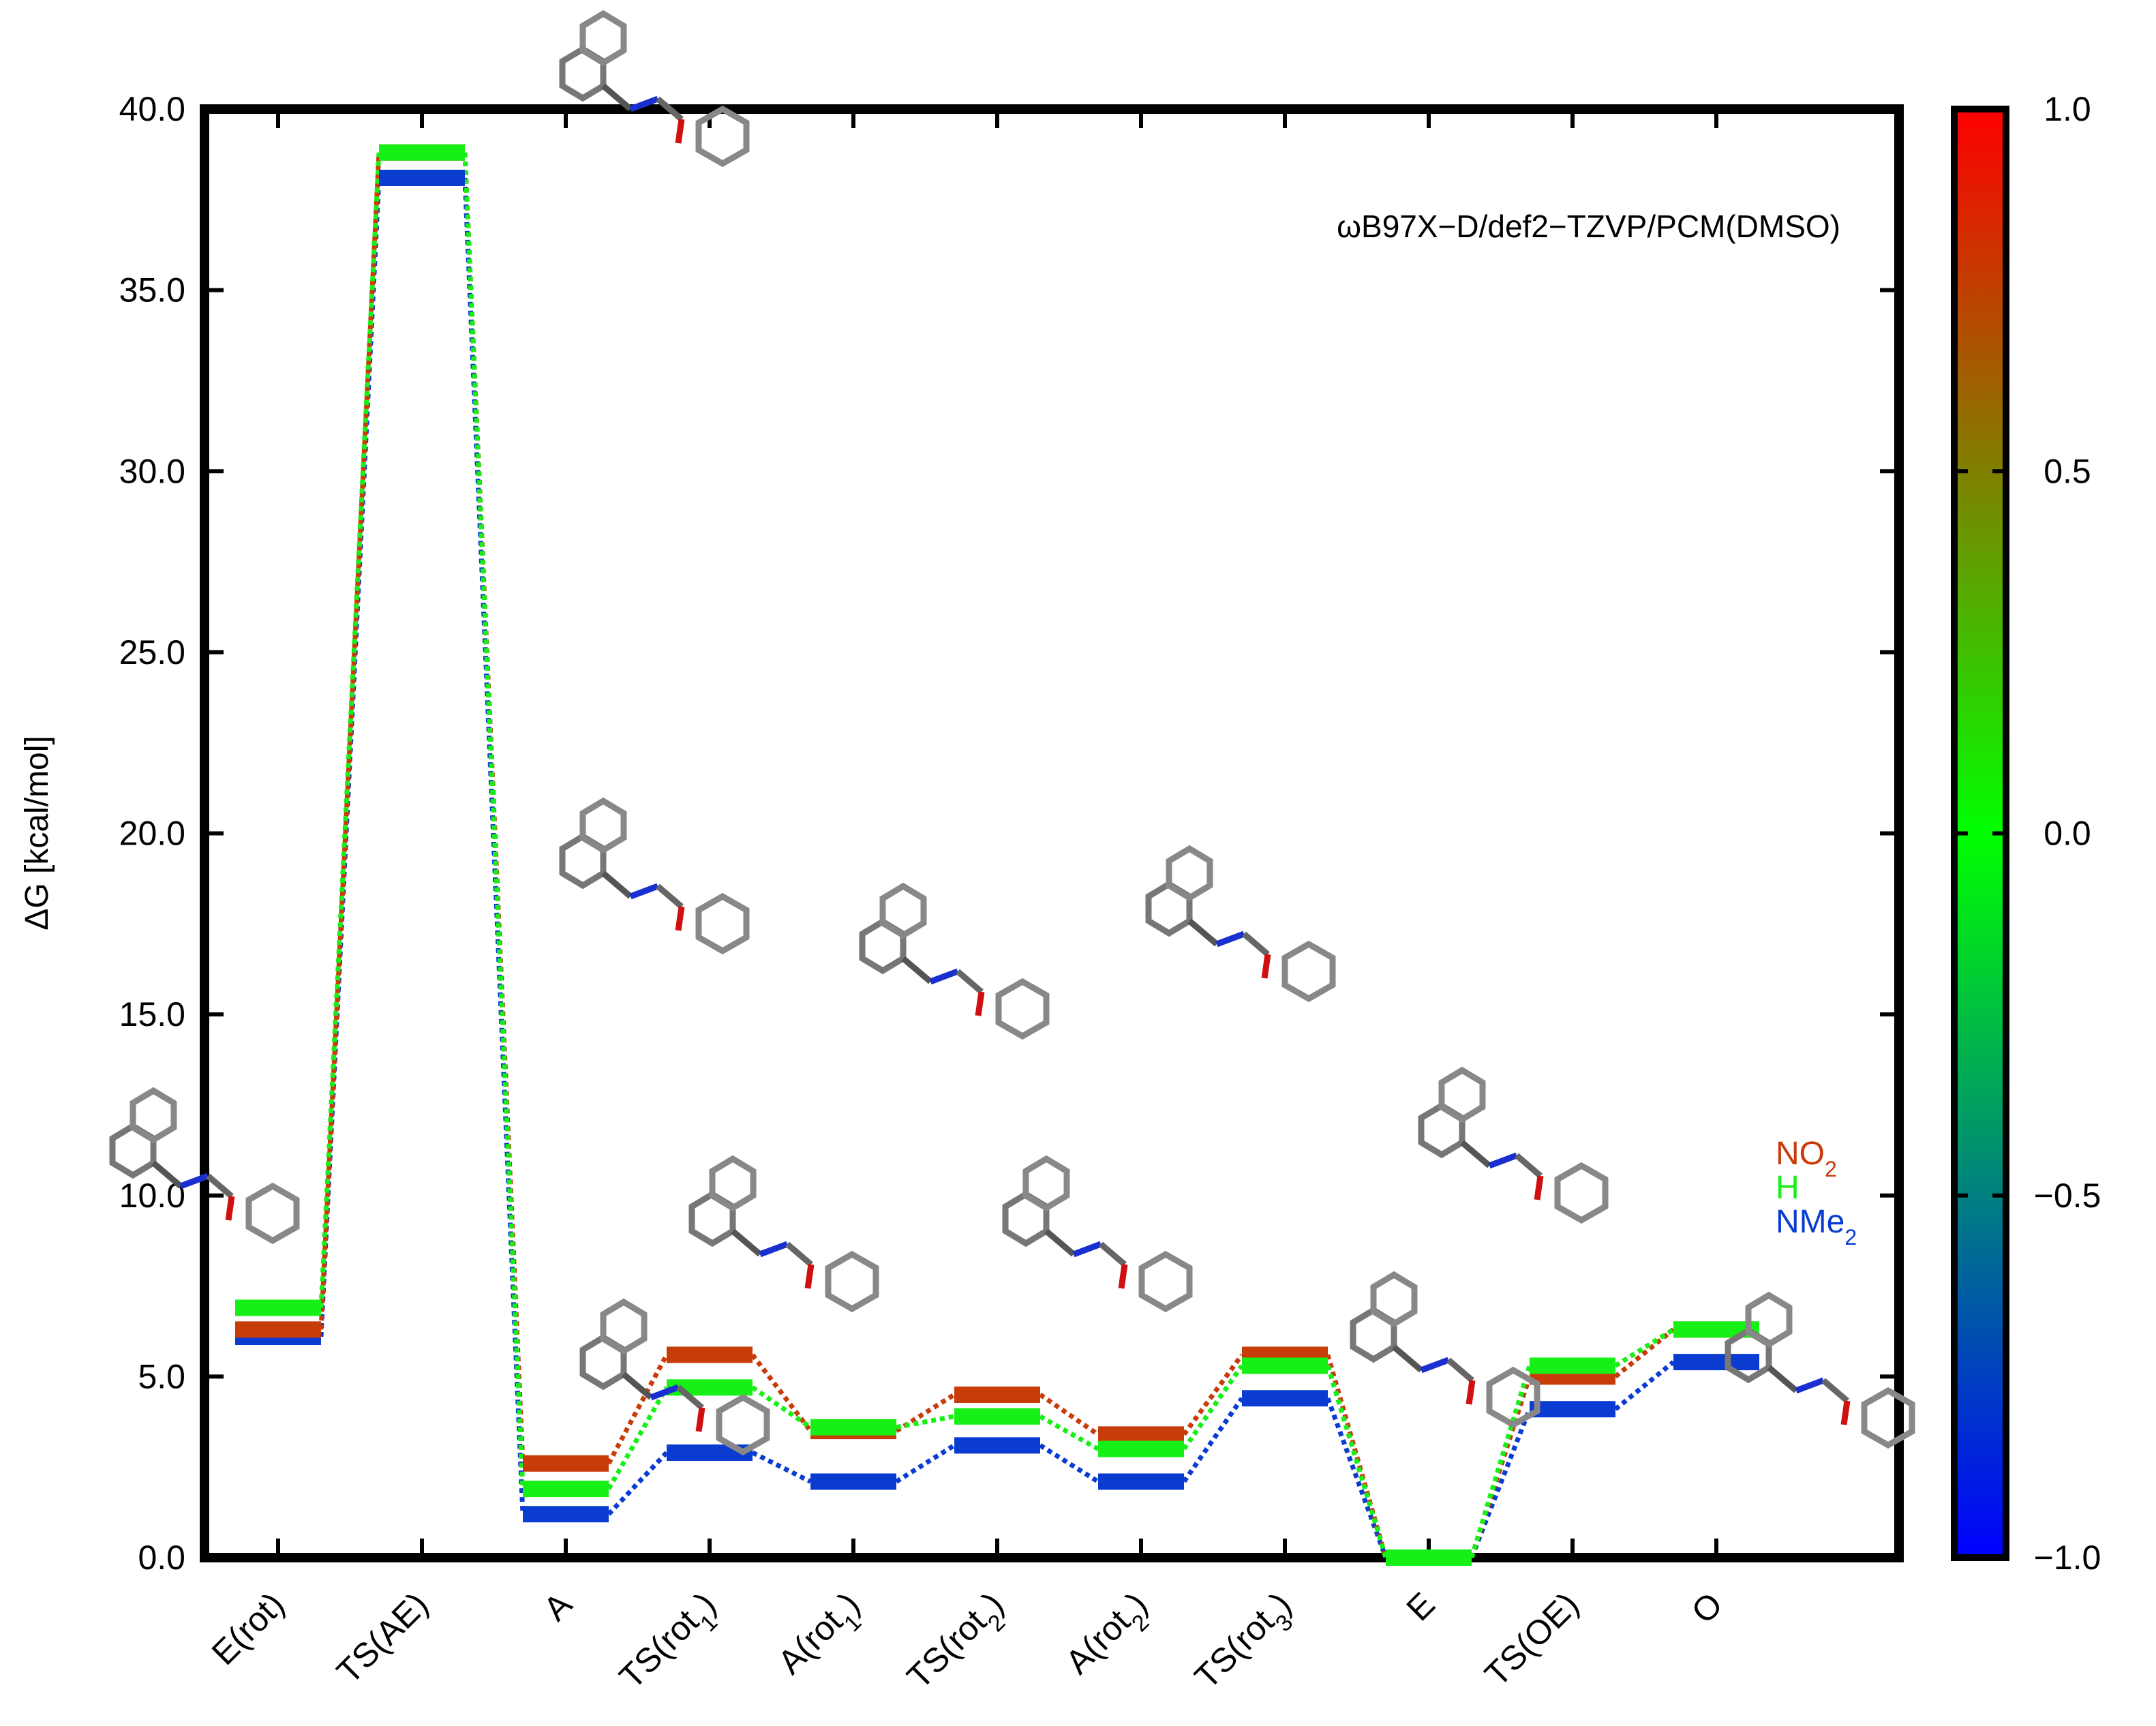 The height and width of the screenshot is (1726, 2156). Describe the element at coordinates (1246, 1645) in the screenshot. I see `x-category-label-7: TS(rot3)` at that location.